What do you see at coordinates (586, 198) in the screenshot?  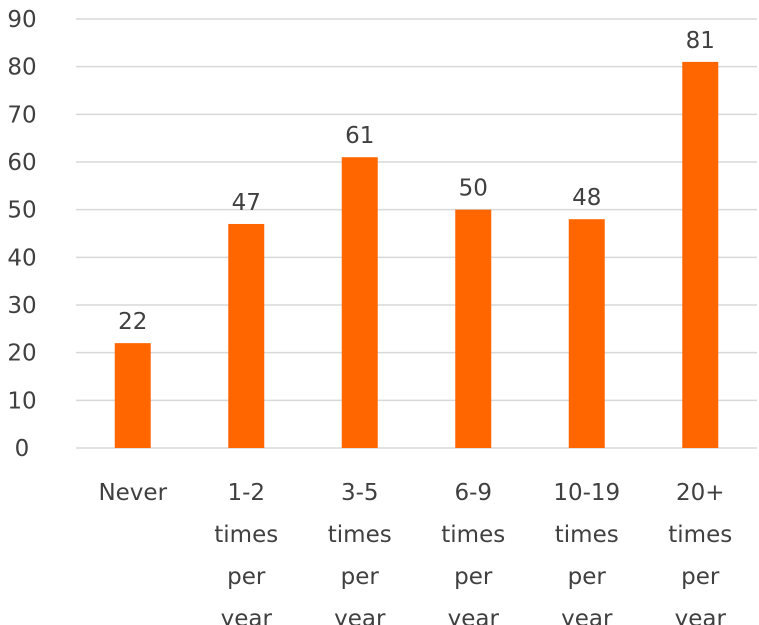 I see `data-label: 48` at bounding box center [586, 198].